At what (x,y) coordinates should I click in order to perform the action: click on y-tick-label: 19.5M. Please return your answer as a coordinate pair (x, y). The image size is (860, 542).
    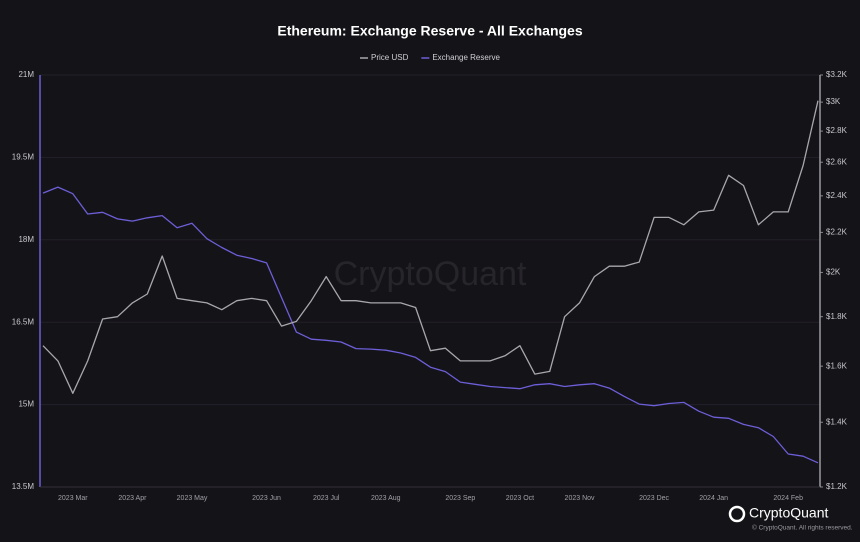
    Looking at the image, I should click on (23, 157).